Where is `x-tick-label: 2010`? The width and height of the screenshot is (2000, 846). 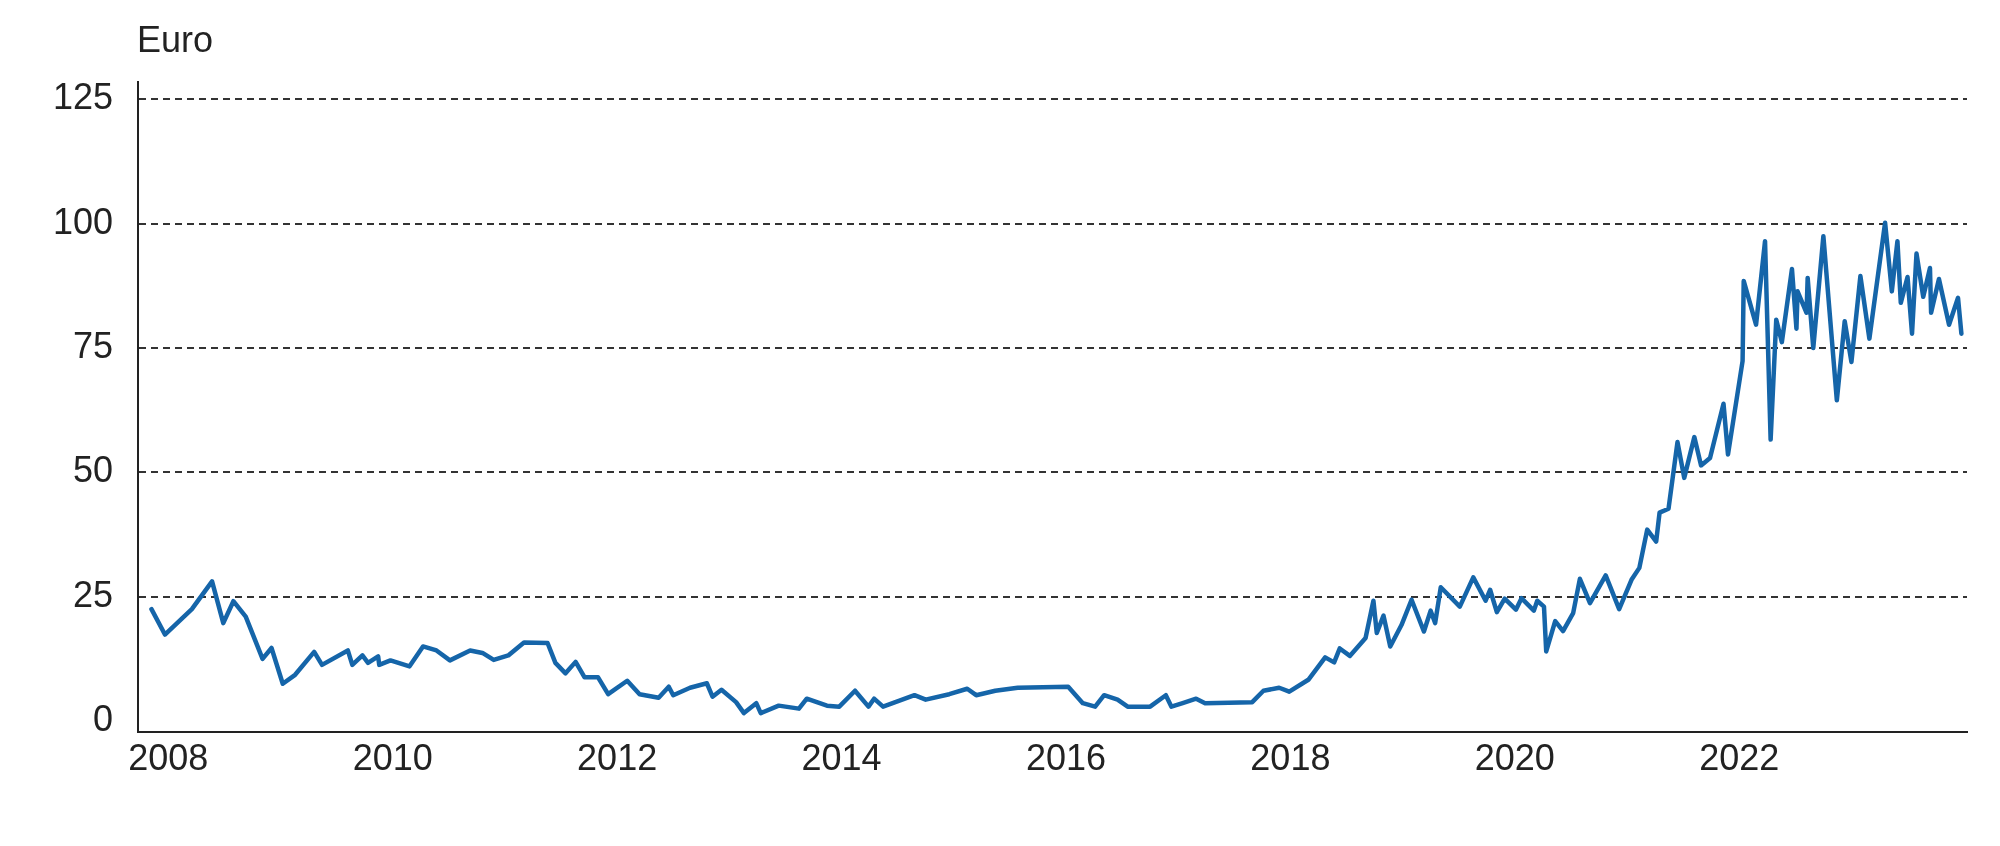 x-tick-label: 2010 is located at coordinates (392, 757).